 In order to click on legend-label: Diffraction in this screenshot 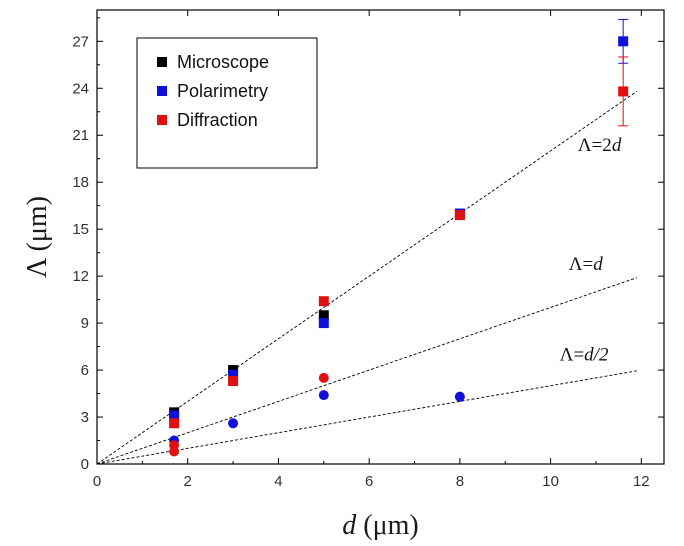, I will do `click(217, 120)`.